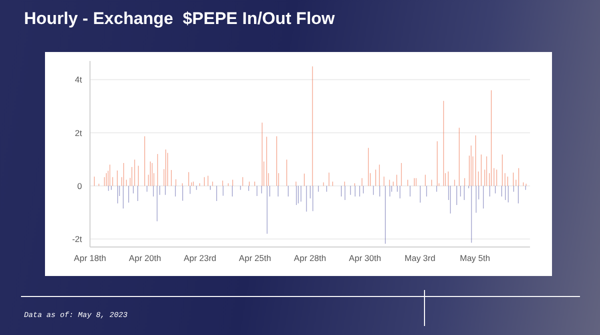  What do you see at coordinates (365, 258) in the screenshot?
I see `x-tick-label: Apr 30th` at bounding box center [365, 258].